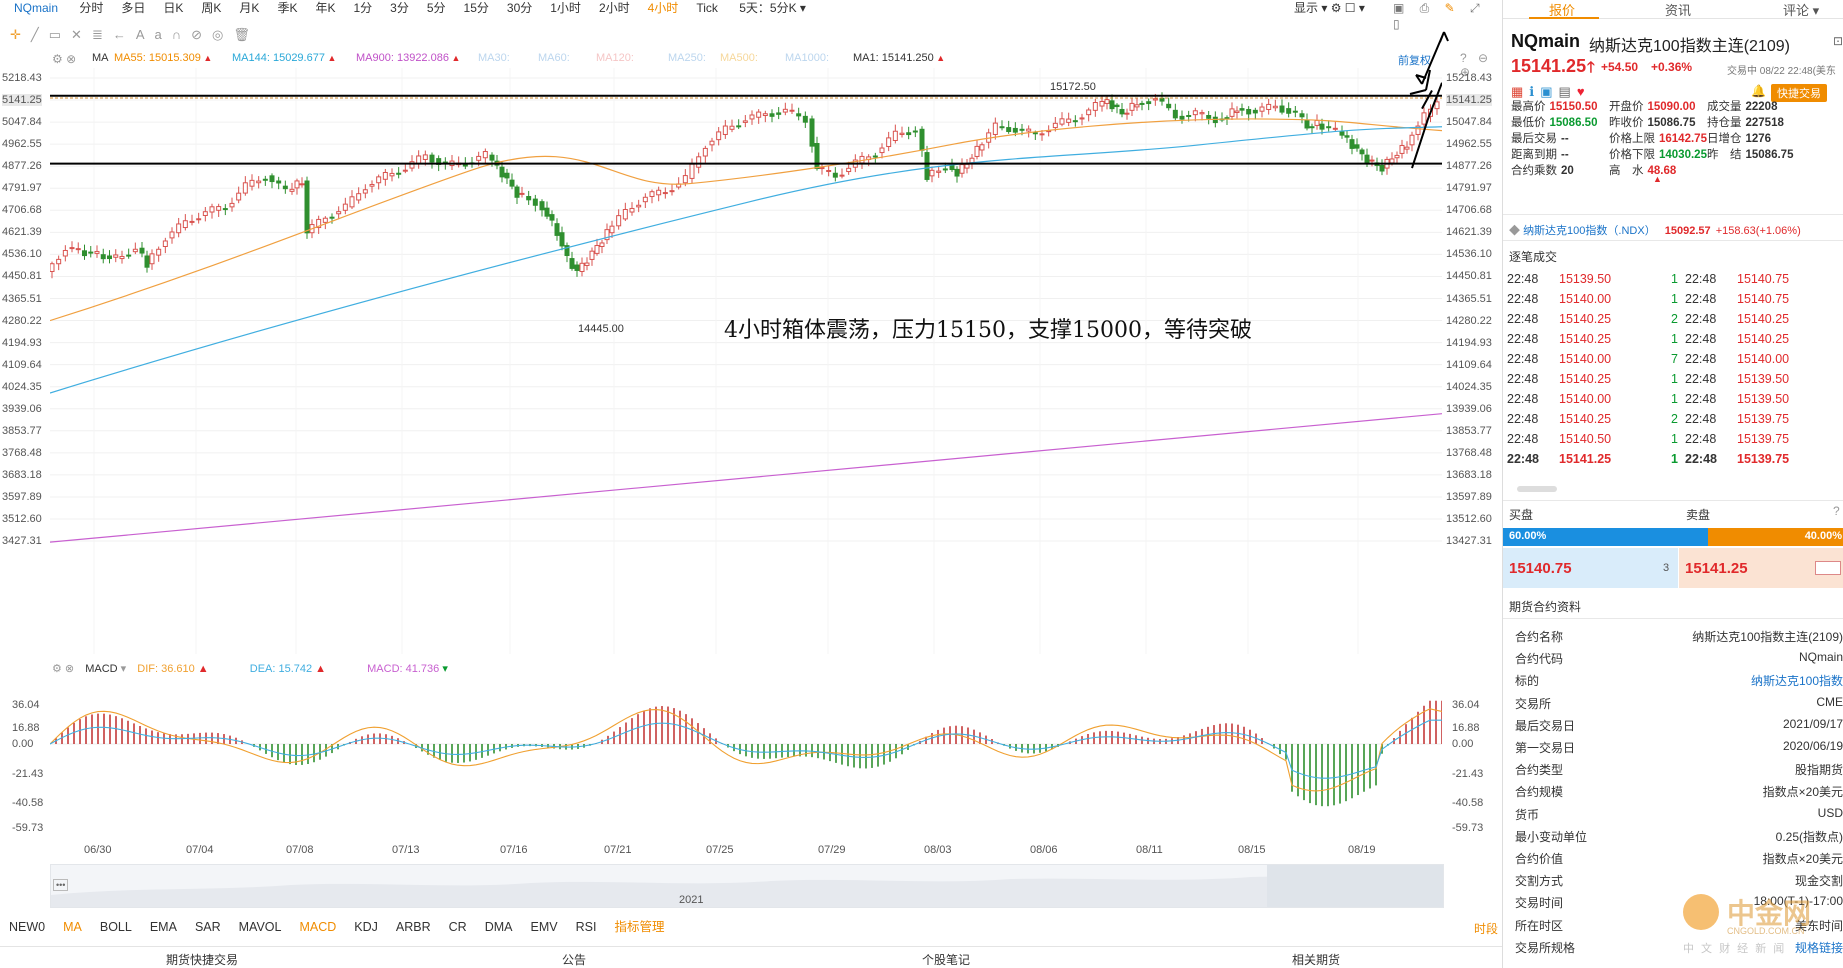 The width and height of the screenshot is (1843, 968). Describe the element at coordinates (1562, 10) in the screenshot. I see `tab-quote: 报价` at that location.